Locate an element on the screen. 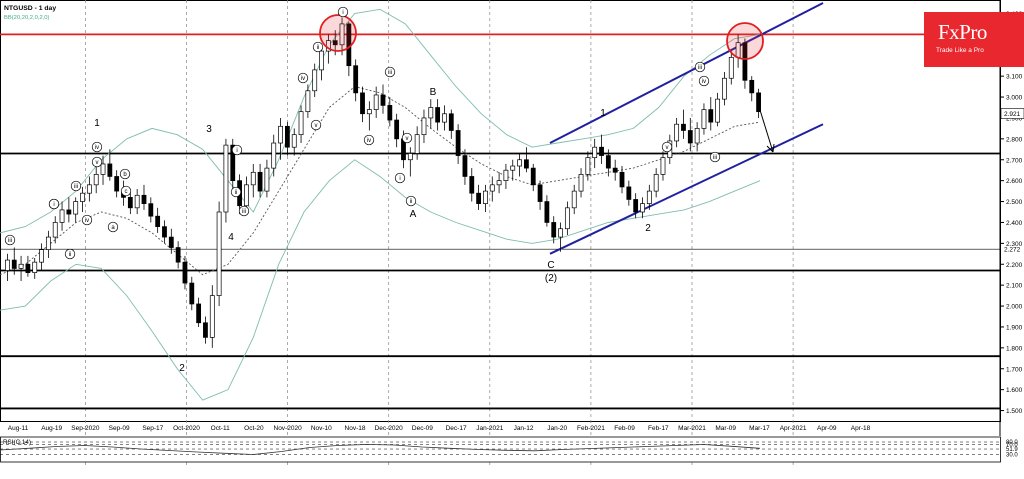 The image size is (1024, 479). current-price-box is located at coordinates (1012, 113).